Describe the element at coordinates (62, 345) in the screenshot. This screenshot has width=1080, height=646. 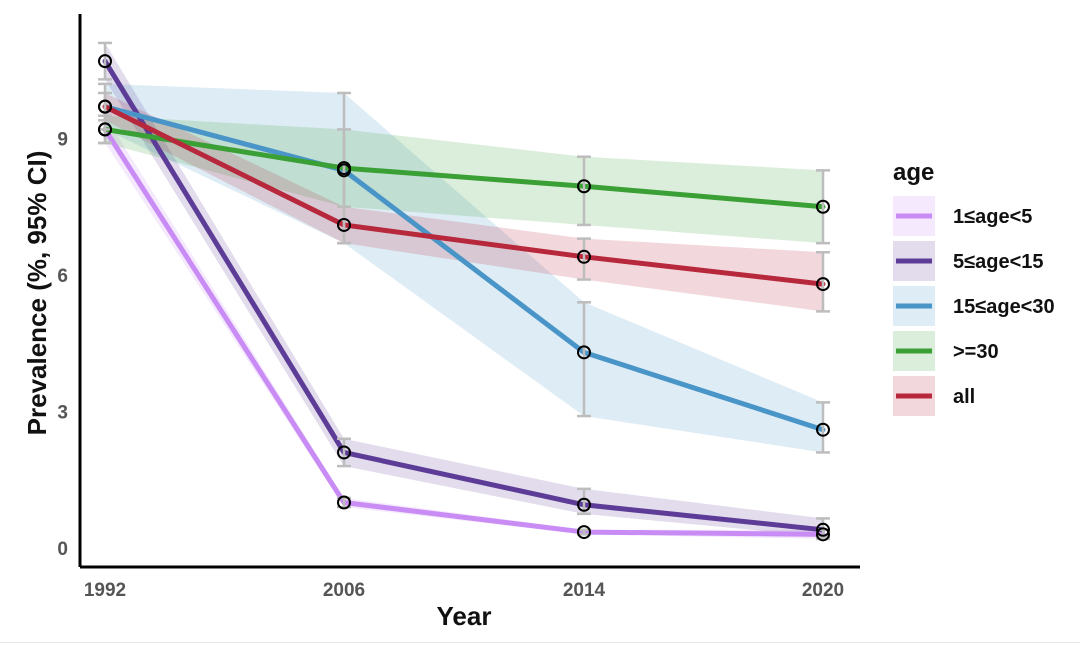
I see `y-tick-labels: 0 3 6 9` at that location.